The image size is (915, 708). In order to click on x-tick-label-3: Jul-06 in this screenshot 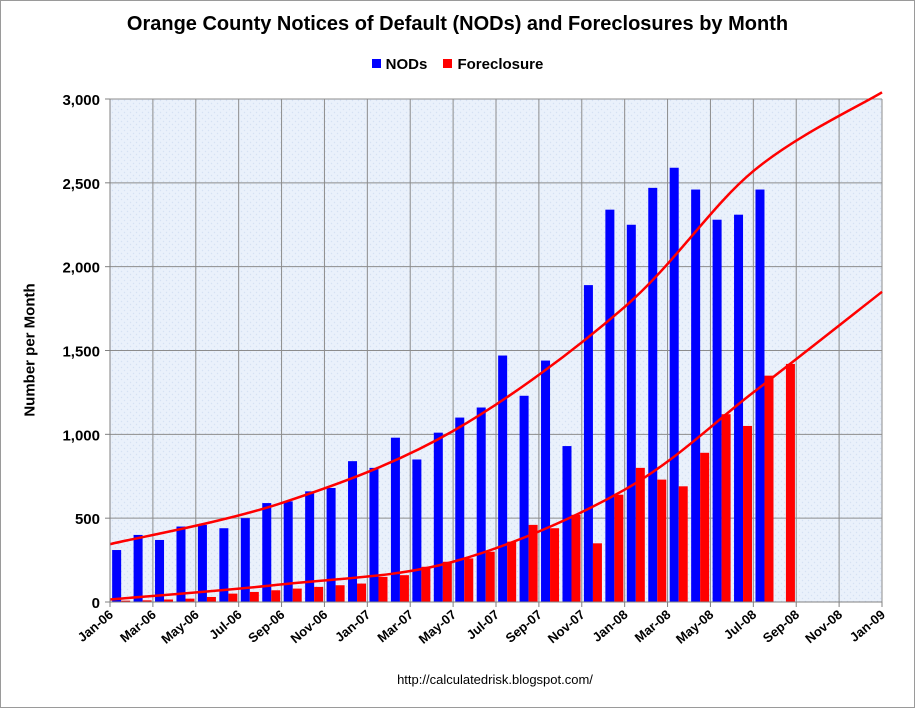, I will do `click(225, 625)`.